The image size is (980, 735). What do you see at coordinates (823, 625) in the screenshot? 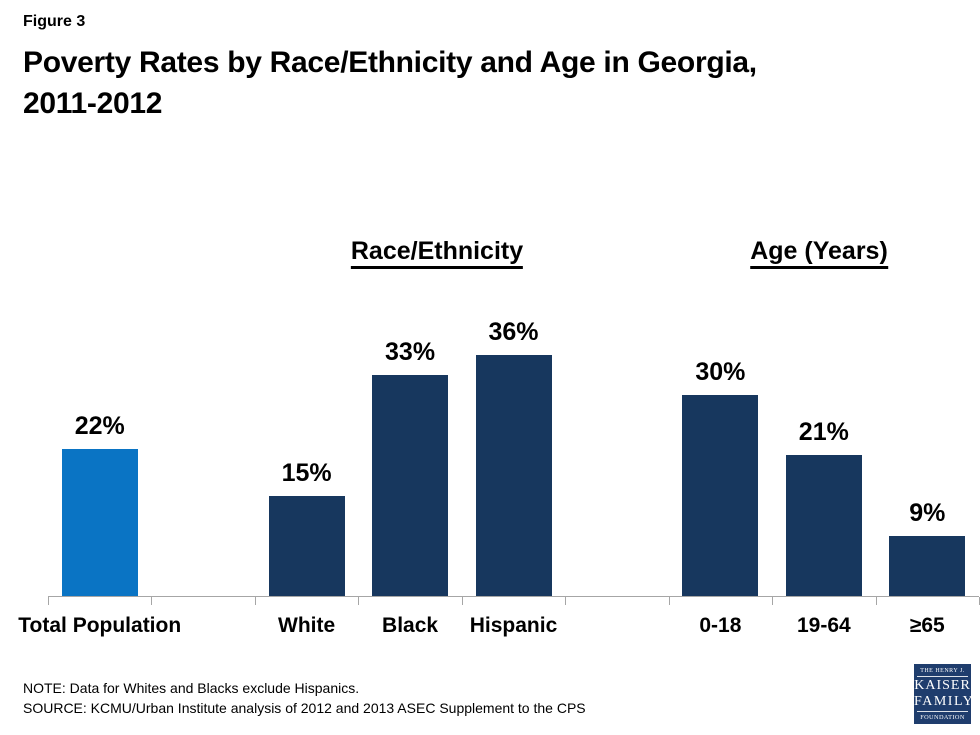
I see `category-label-19-64: 19-64` at bounding box center [823, 625].